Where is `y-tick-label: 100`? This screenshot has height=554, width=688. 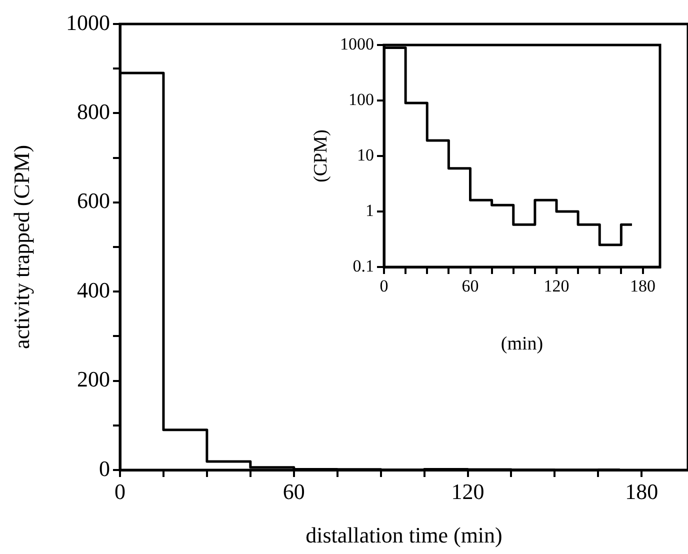
y-tick-label: 100 is located at coordinates (361, 99).